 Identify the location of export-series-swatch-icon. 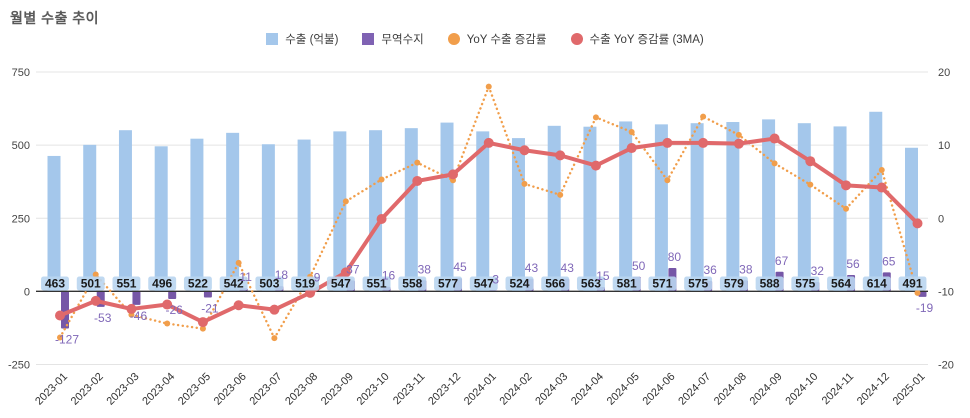
(272, 39).